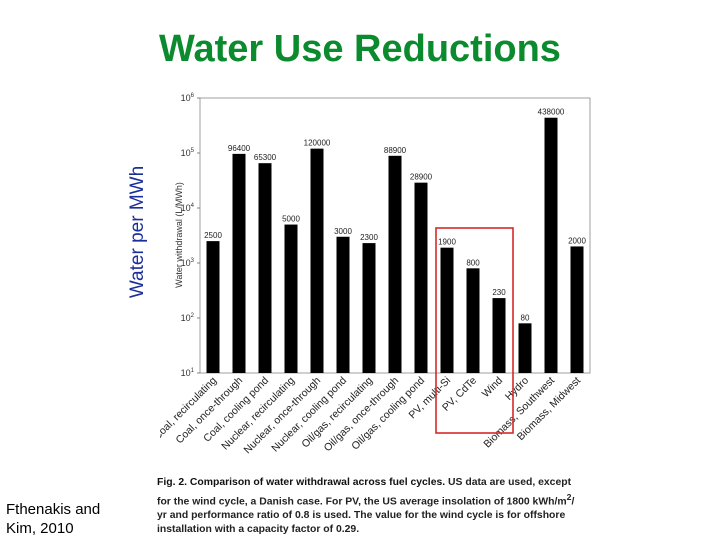 Image resolution: width=720 pixels, height=540 pixels. Describe the element at coordinates (473, 262) in the screenshot. I see `bar-value-label: 800` at that location.